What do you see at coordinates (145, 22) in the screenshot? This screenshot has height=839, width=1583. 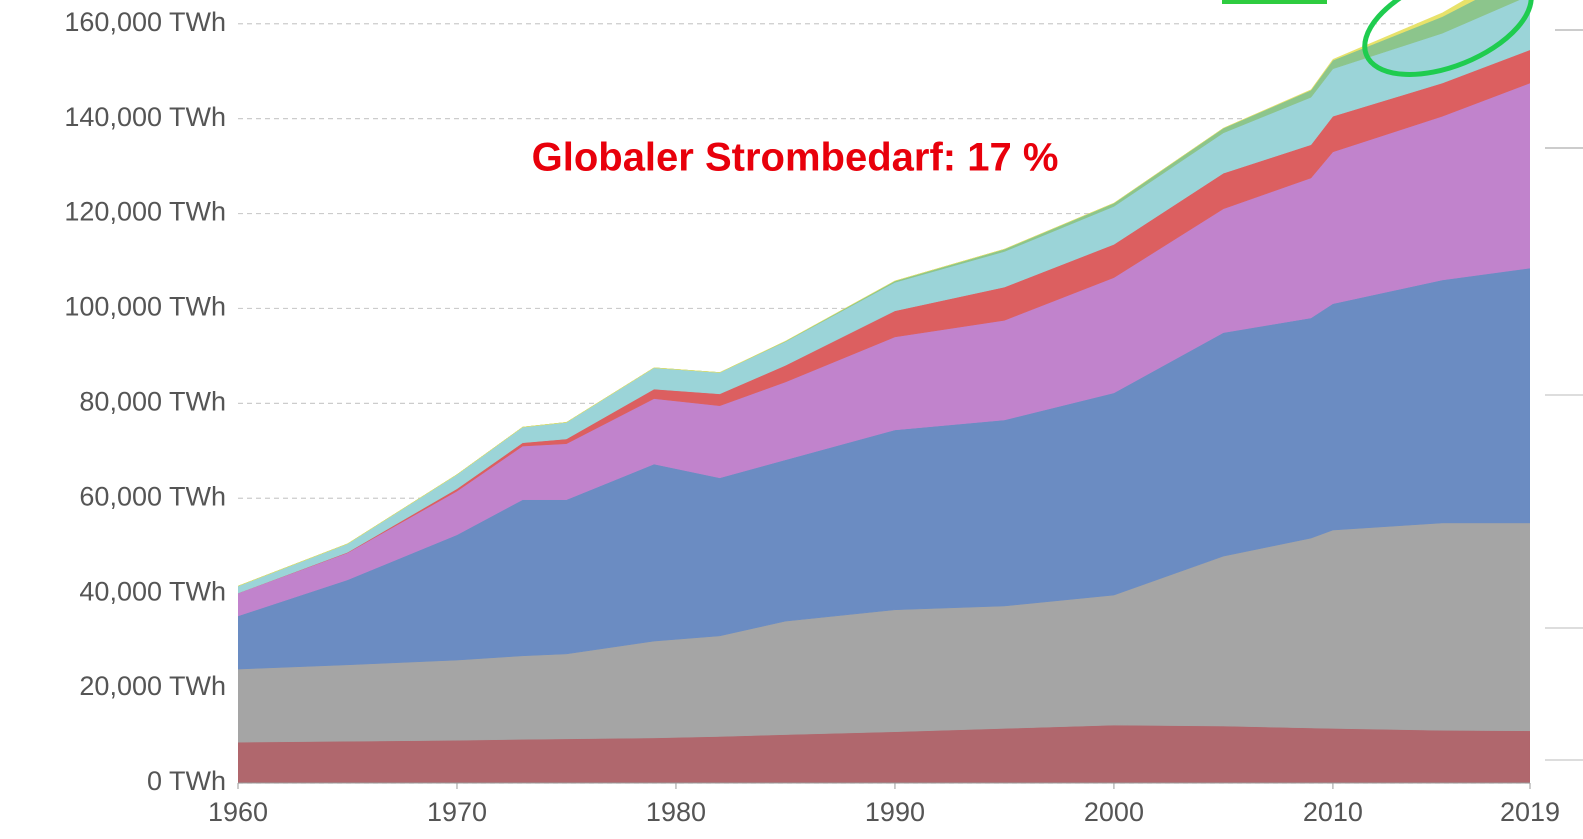 I see `y-tick-label: 160,000 TWh` at bounding box center [145, 22].